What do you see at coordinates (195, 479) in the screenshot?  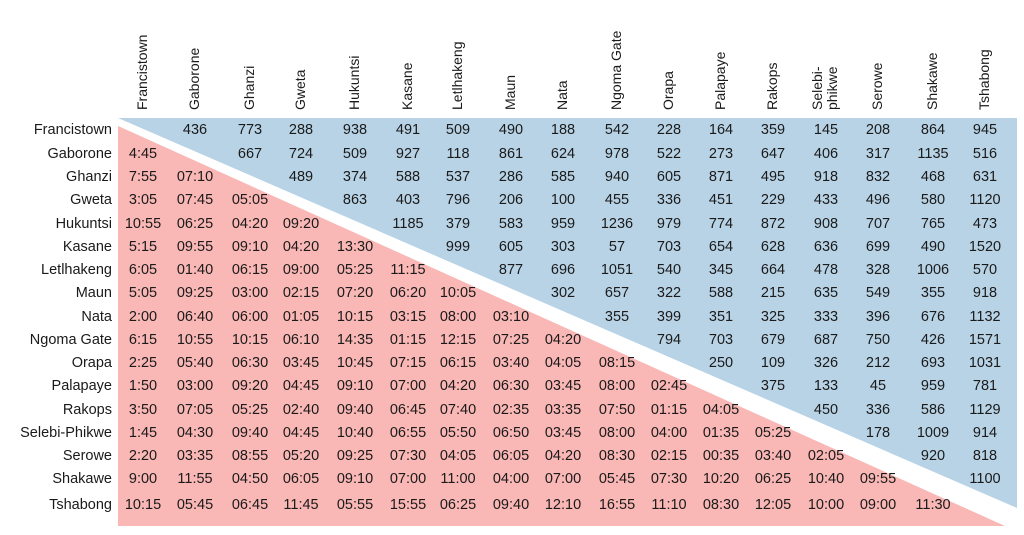 I see `travel-time-cell: 11:55` at bounding box center [195, 479].